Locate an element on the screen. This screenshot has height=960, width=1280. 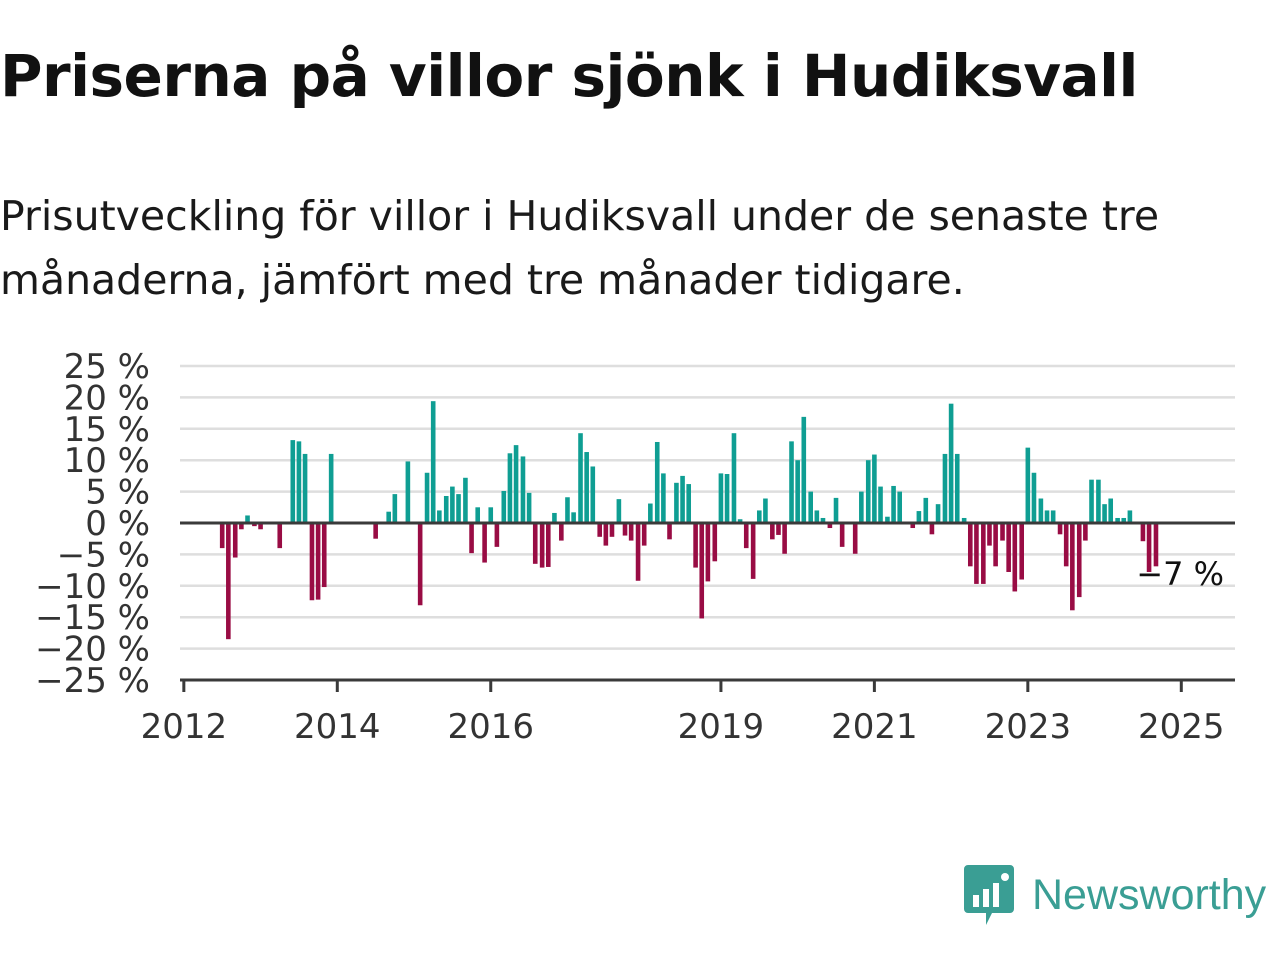
x-tick-label: 2019 is located at coordinates (721, 727).